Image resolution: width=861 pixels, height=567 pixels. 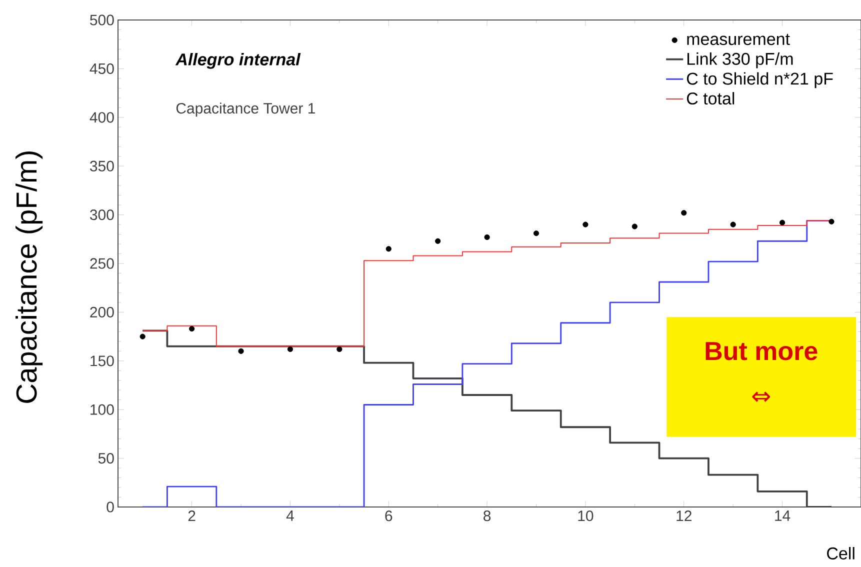 What do you see at coordinates (761, 397) in the screenshot?
I see `annotation: ⇔` at bounding box center [761, 397].